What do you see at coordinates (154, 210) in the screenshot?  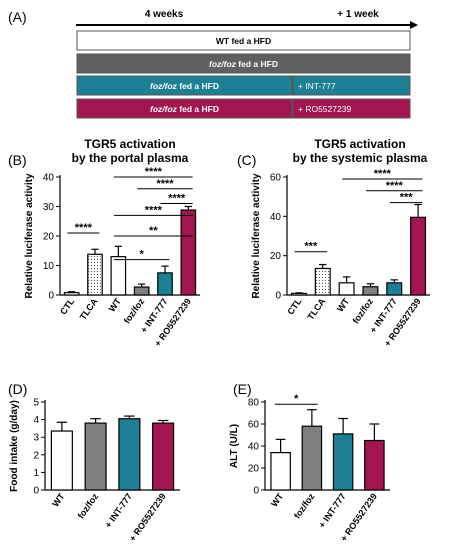 I see `significance-label-4: ****` at bounding box center [154, 210].